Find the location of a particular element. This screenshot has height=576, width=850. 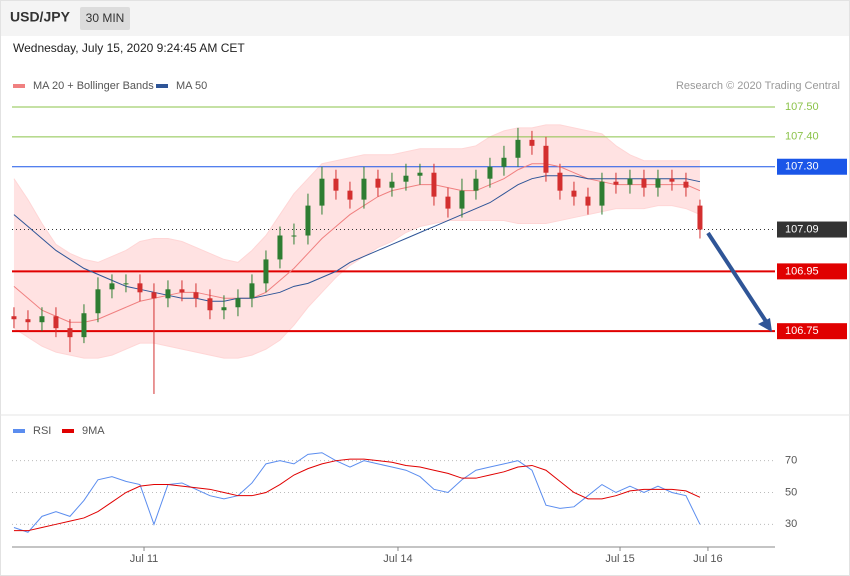

header-bar is located at coordinates (425, 18).